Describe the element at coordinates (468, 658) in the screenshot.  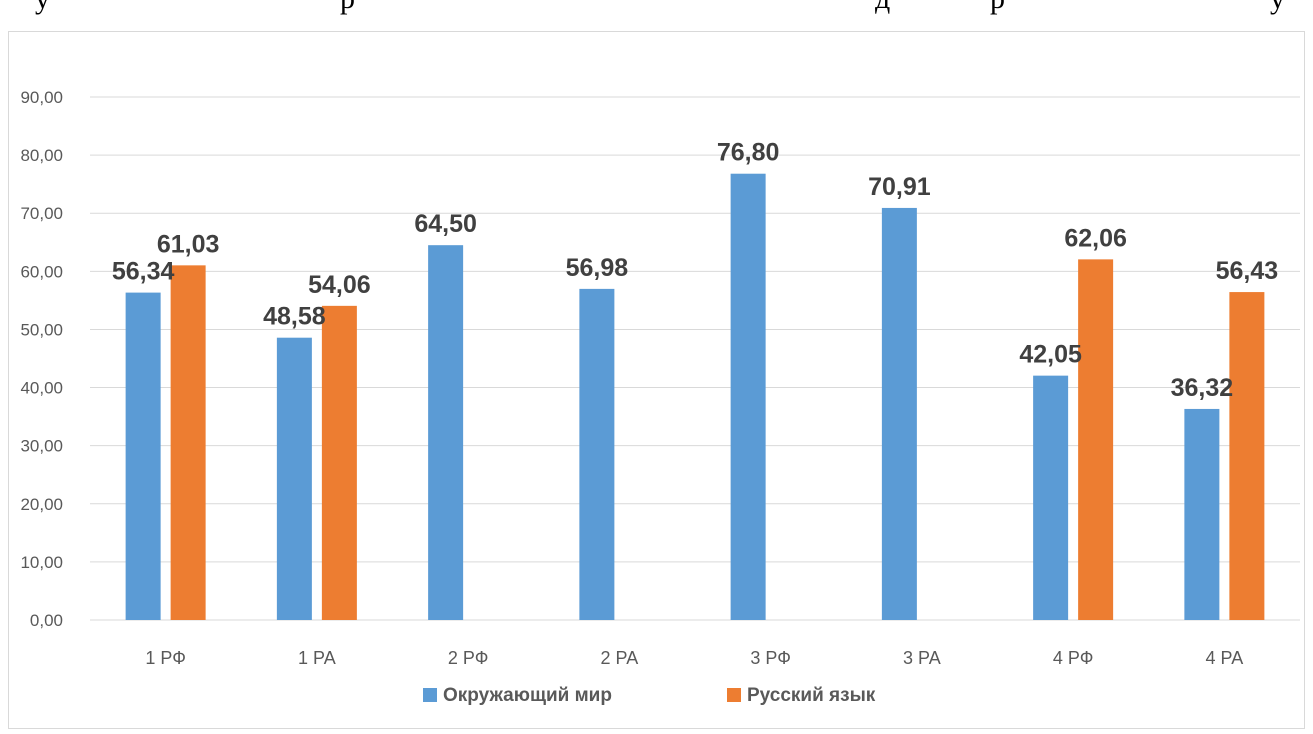
I see `x-tick-label: 2 РФ` at that location.